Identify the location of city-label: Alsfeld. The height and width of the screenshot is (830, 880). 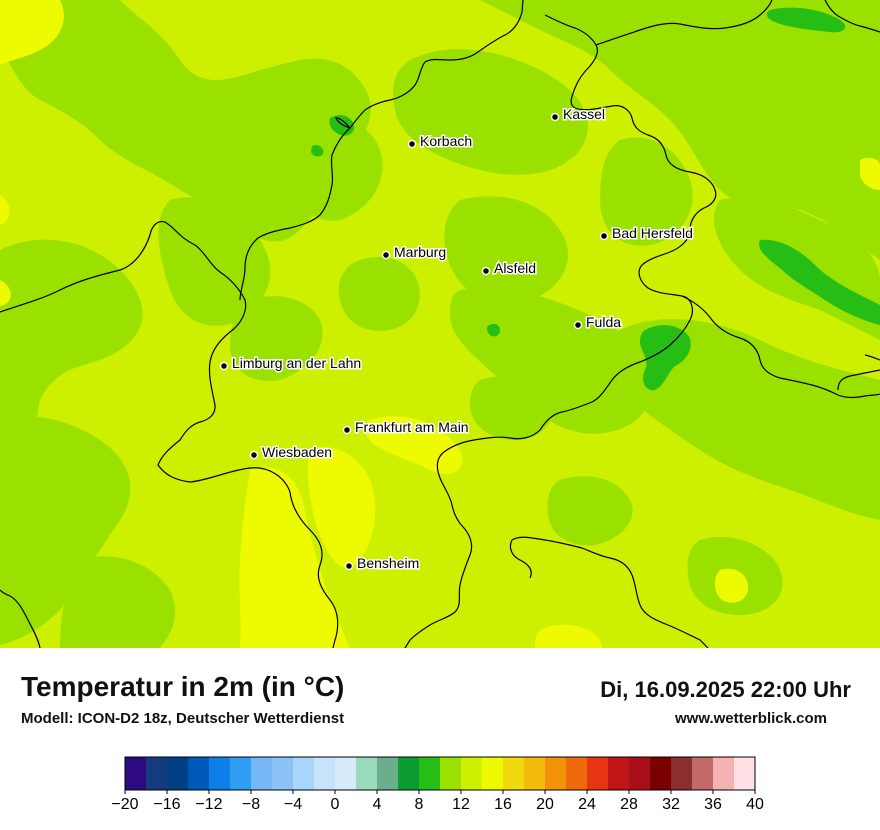
(515, 268).